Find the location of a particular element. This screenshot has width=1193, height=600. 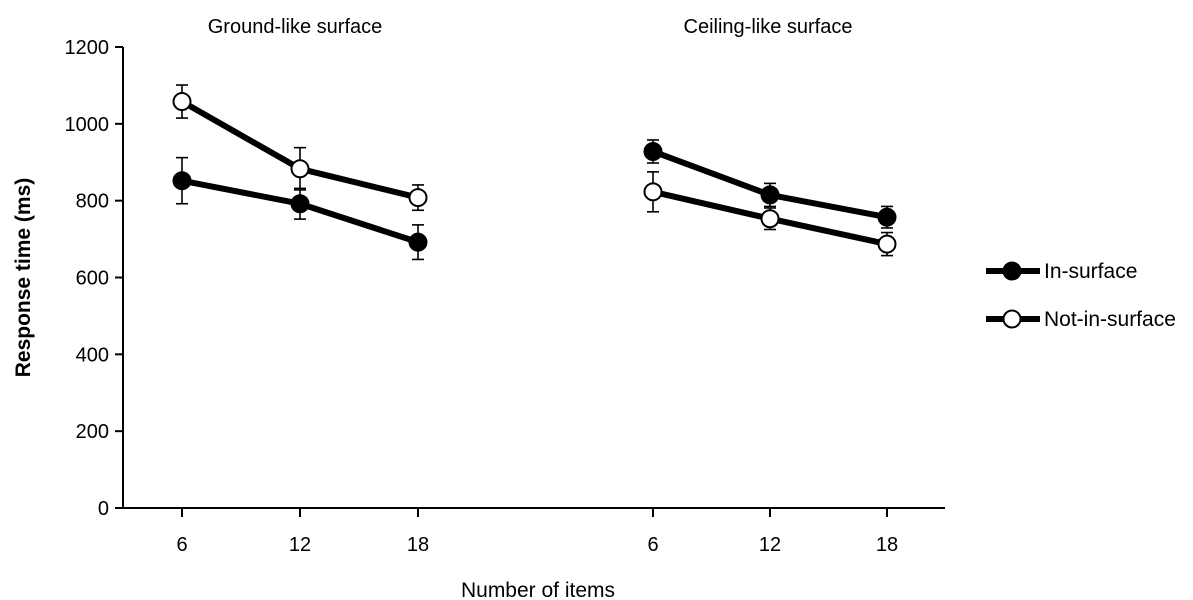

legend: In-surface Not-in-surface is located at coordinates (1081, 295).